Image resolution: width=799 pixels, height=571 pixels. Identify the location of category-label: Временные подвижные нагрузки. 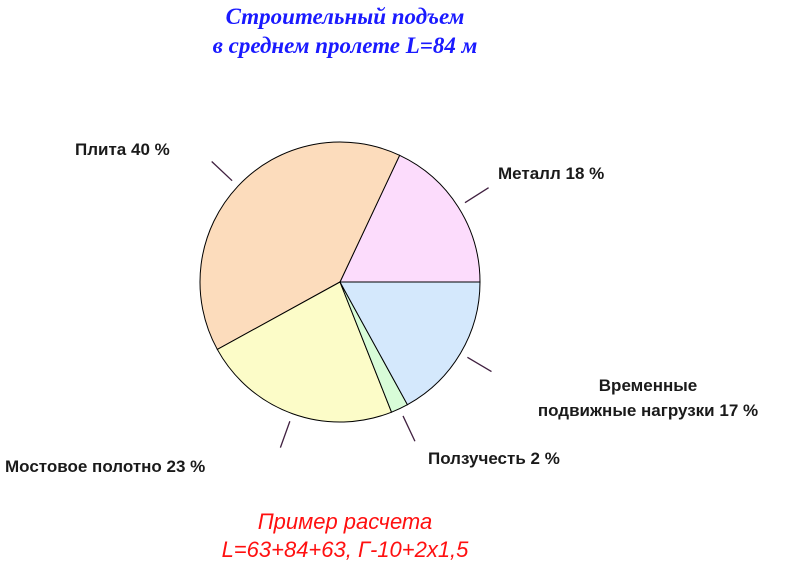
(626, 398).